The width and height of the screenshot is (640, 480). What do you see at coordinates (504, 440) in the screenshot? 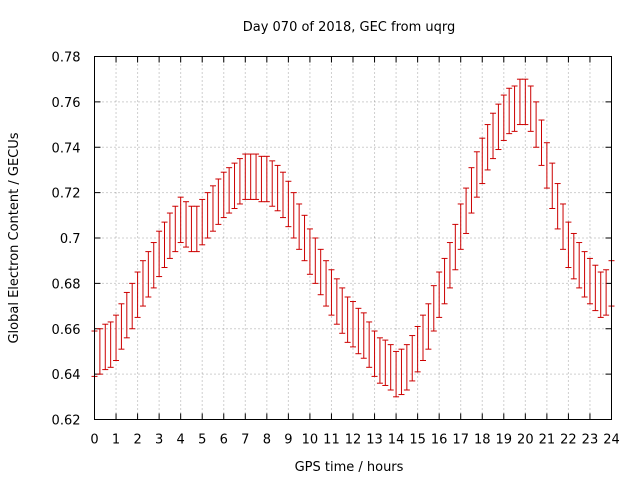
I see `x-tick-label: 19` at bounding box center [504, 440].